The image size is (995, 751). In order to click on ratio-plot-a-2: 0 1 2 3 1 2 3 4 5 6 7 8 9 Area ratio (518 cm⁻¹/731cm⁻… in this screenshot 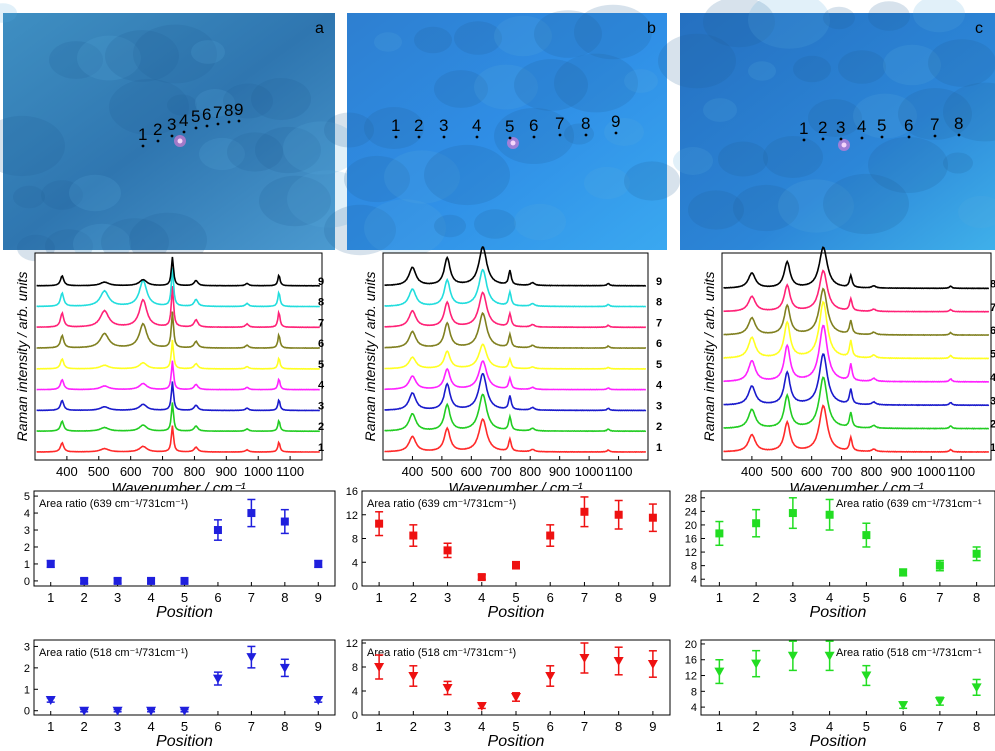, I will do `click(180, 694)`.